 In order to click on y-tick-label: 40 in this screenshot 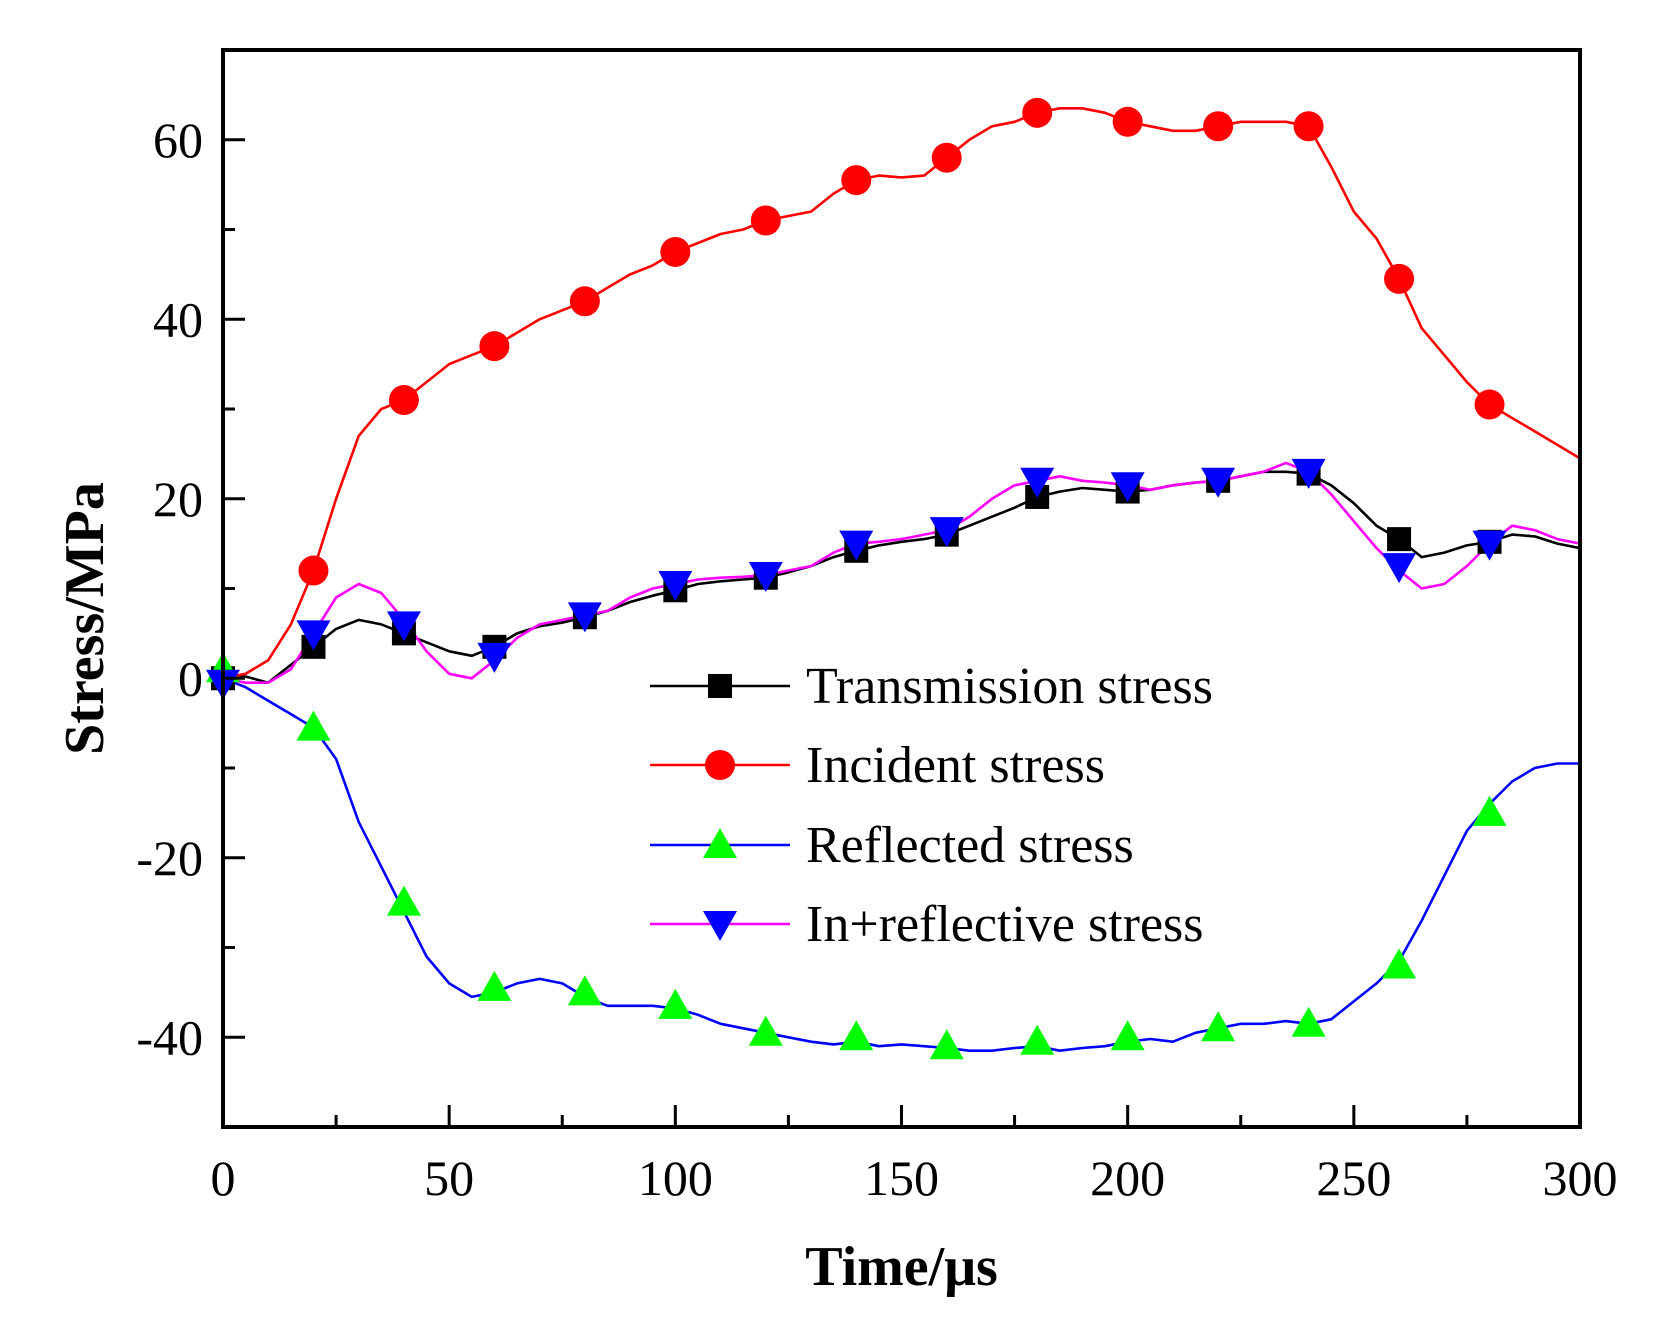, I will do `click(178, 319)`.